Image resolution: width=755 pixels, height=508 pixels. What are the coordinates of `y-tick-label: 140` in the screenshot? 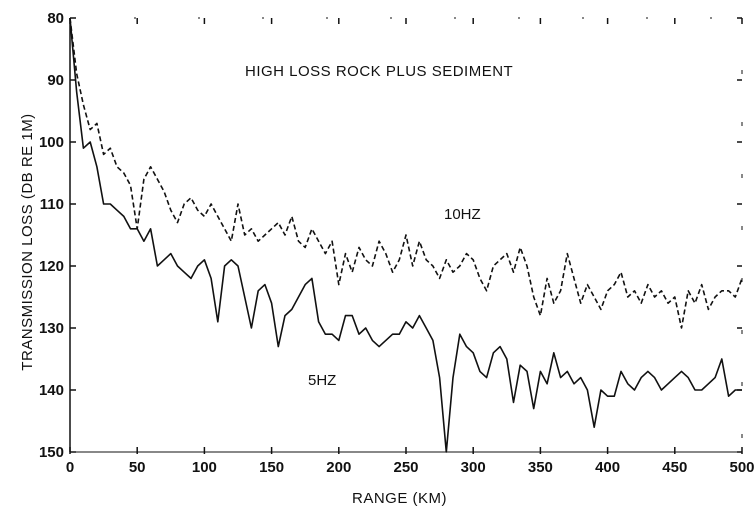 It's located at (51, 390).